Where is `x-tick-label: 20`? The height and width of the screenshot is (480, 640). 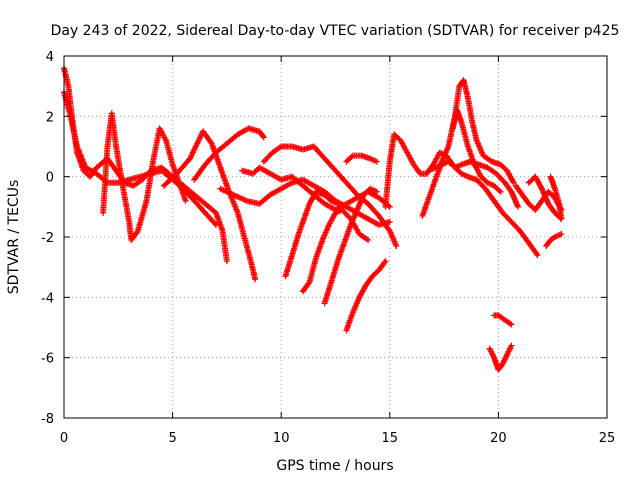
x-tick-label: 20 is located at coordinates (498, 438).